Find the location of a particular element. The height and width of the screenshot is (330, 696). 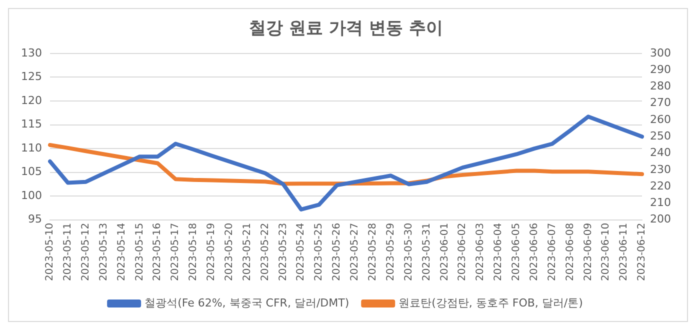

y2-tick-label: 260 is located at coordinates (661, 119).